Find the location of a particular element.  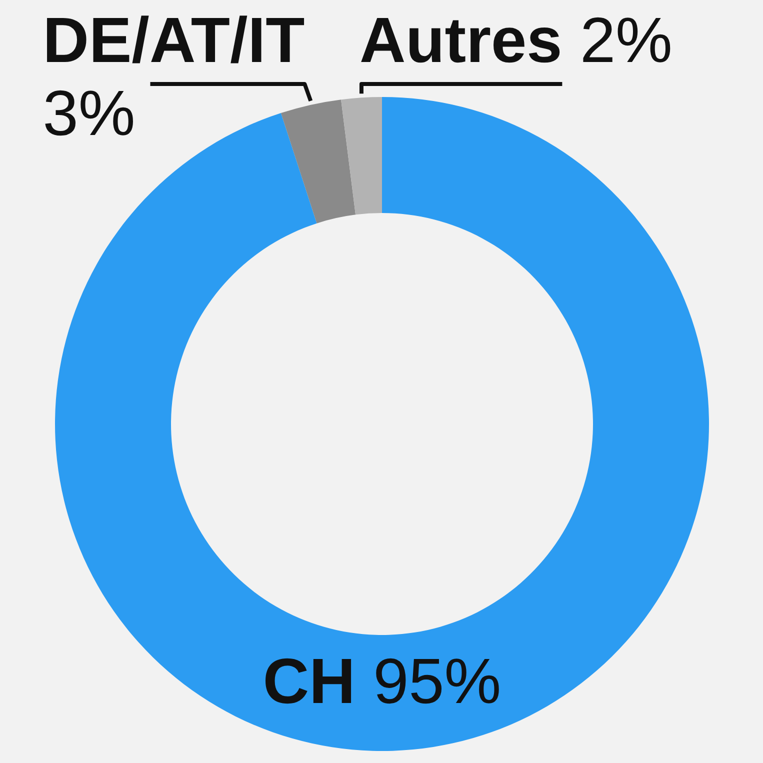

slice-label: Autres is located at coordinates (460, 40).